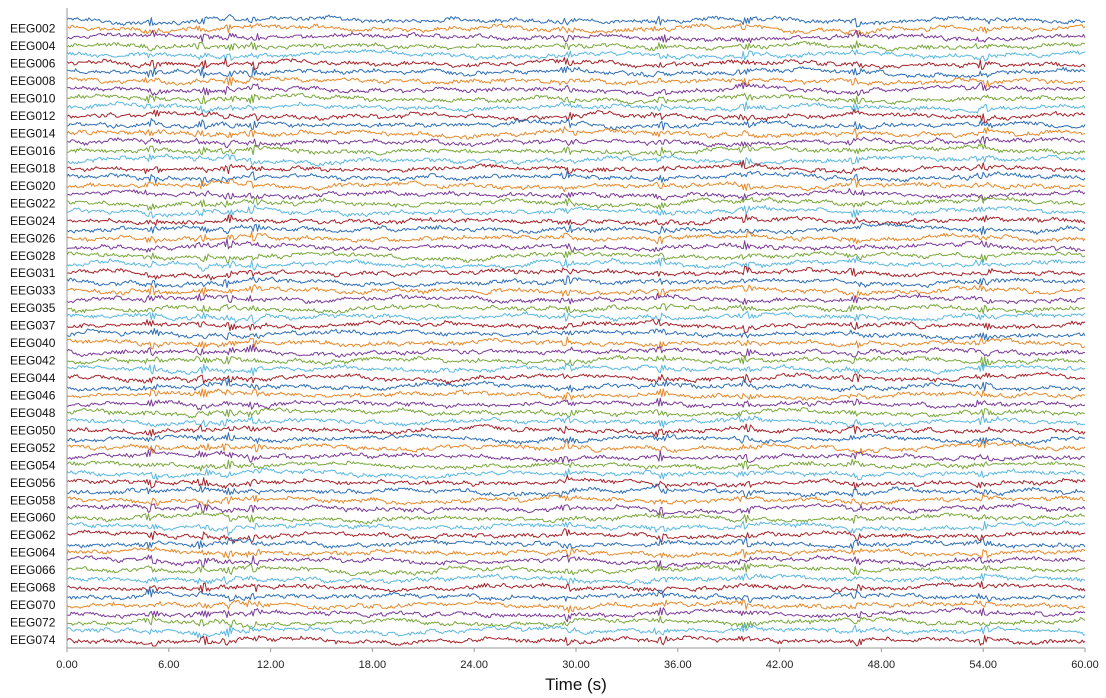 This screenshot has width=1106, height=698. I want to click on channel-label: EEG062, so click(33, 535).